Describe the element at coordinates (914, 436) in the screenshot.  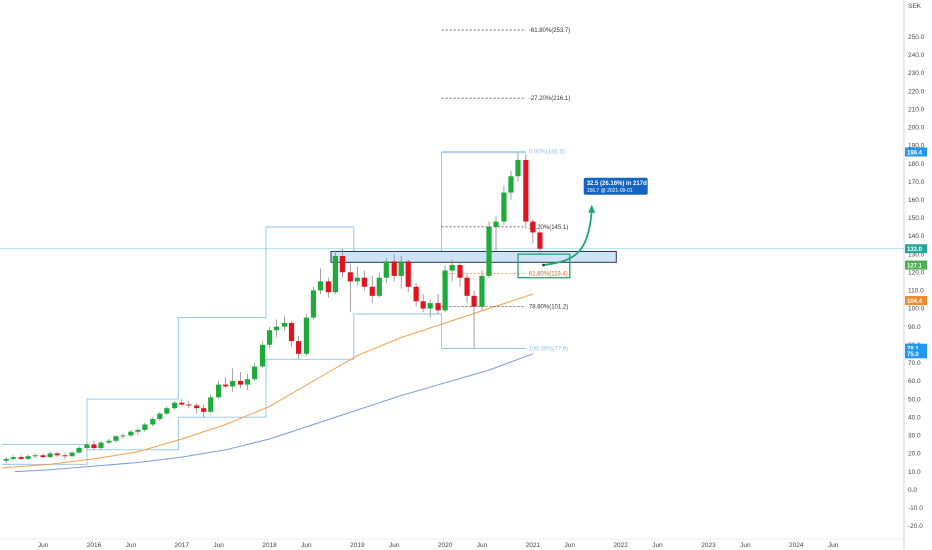
I see `y-tick-label: 30.0` at that location.